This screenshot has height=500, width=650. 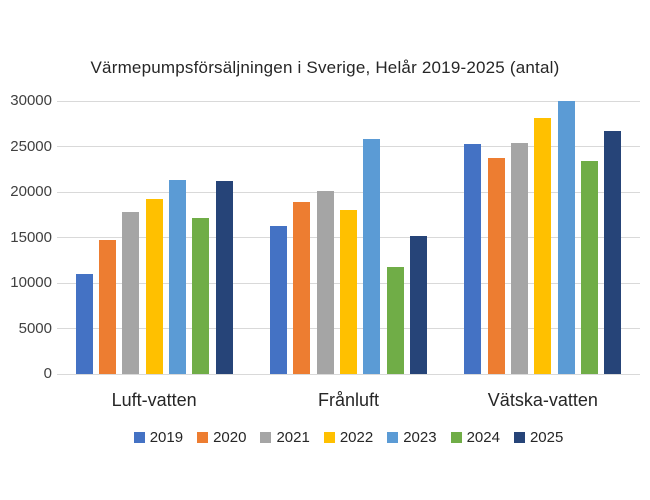 I want to click on legend-item-2020: 2020, so click(x=221, y=437).